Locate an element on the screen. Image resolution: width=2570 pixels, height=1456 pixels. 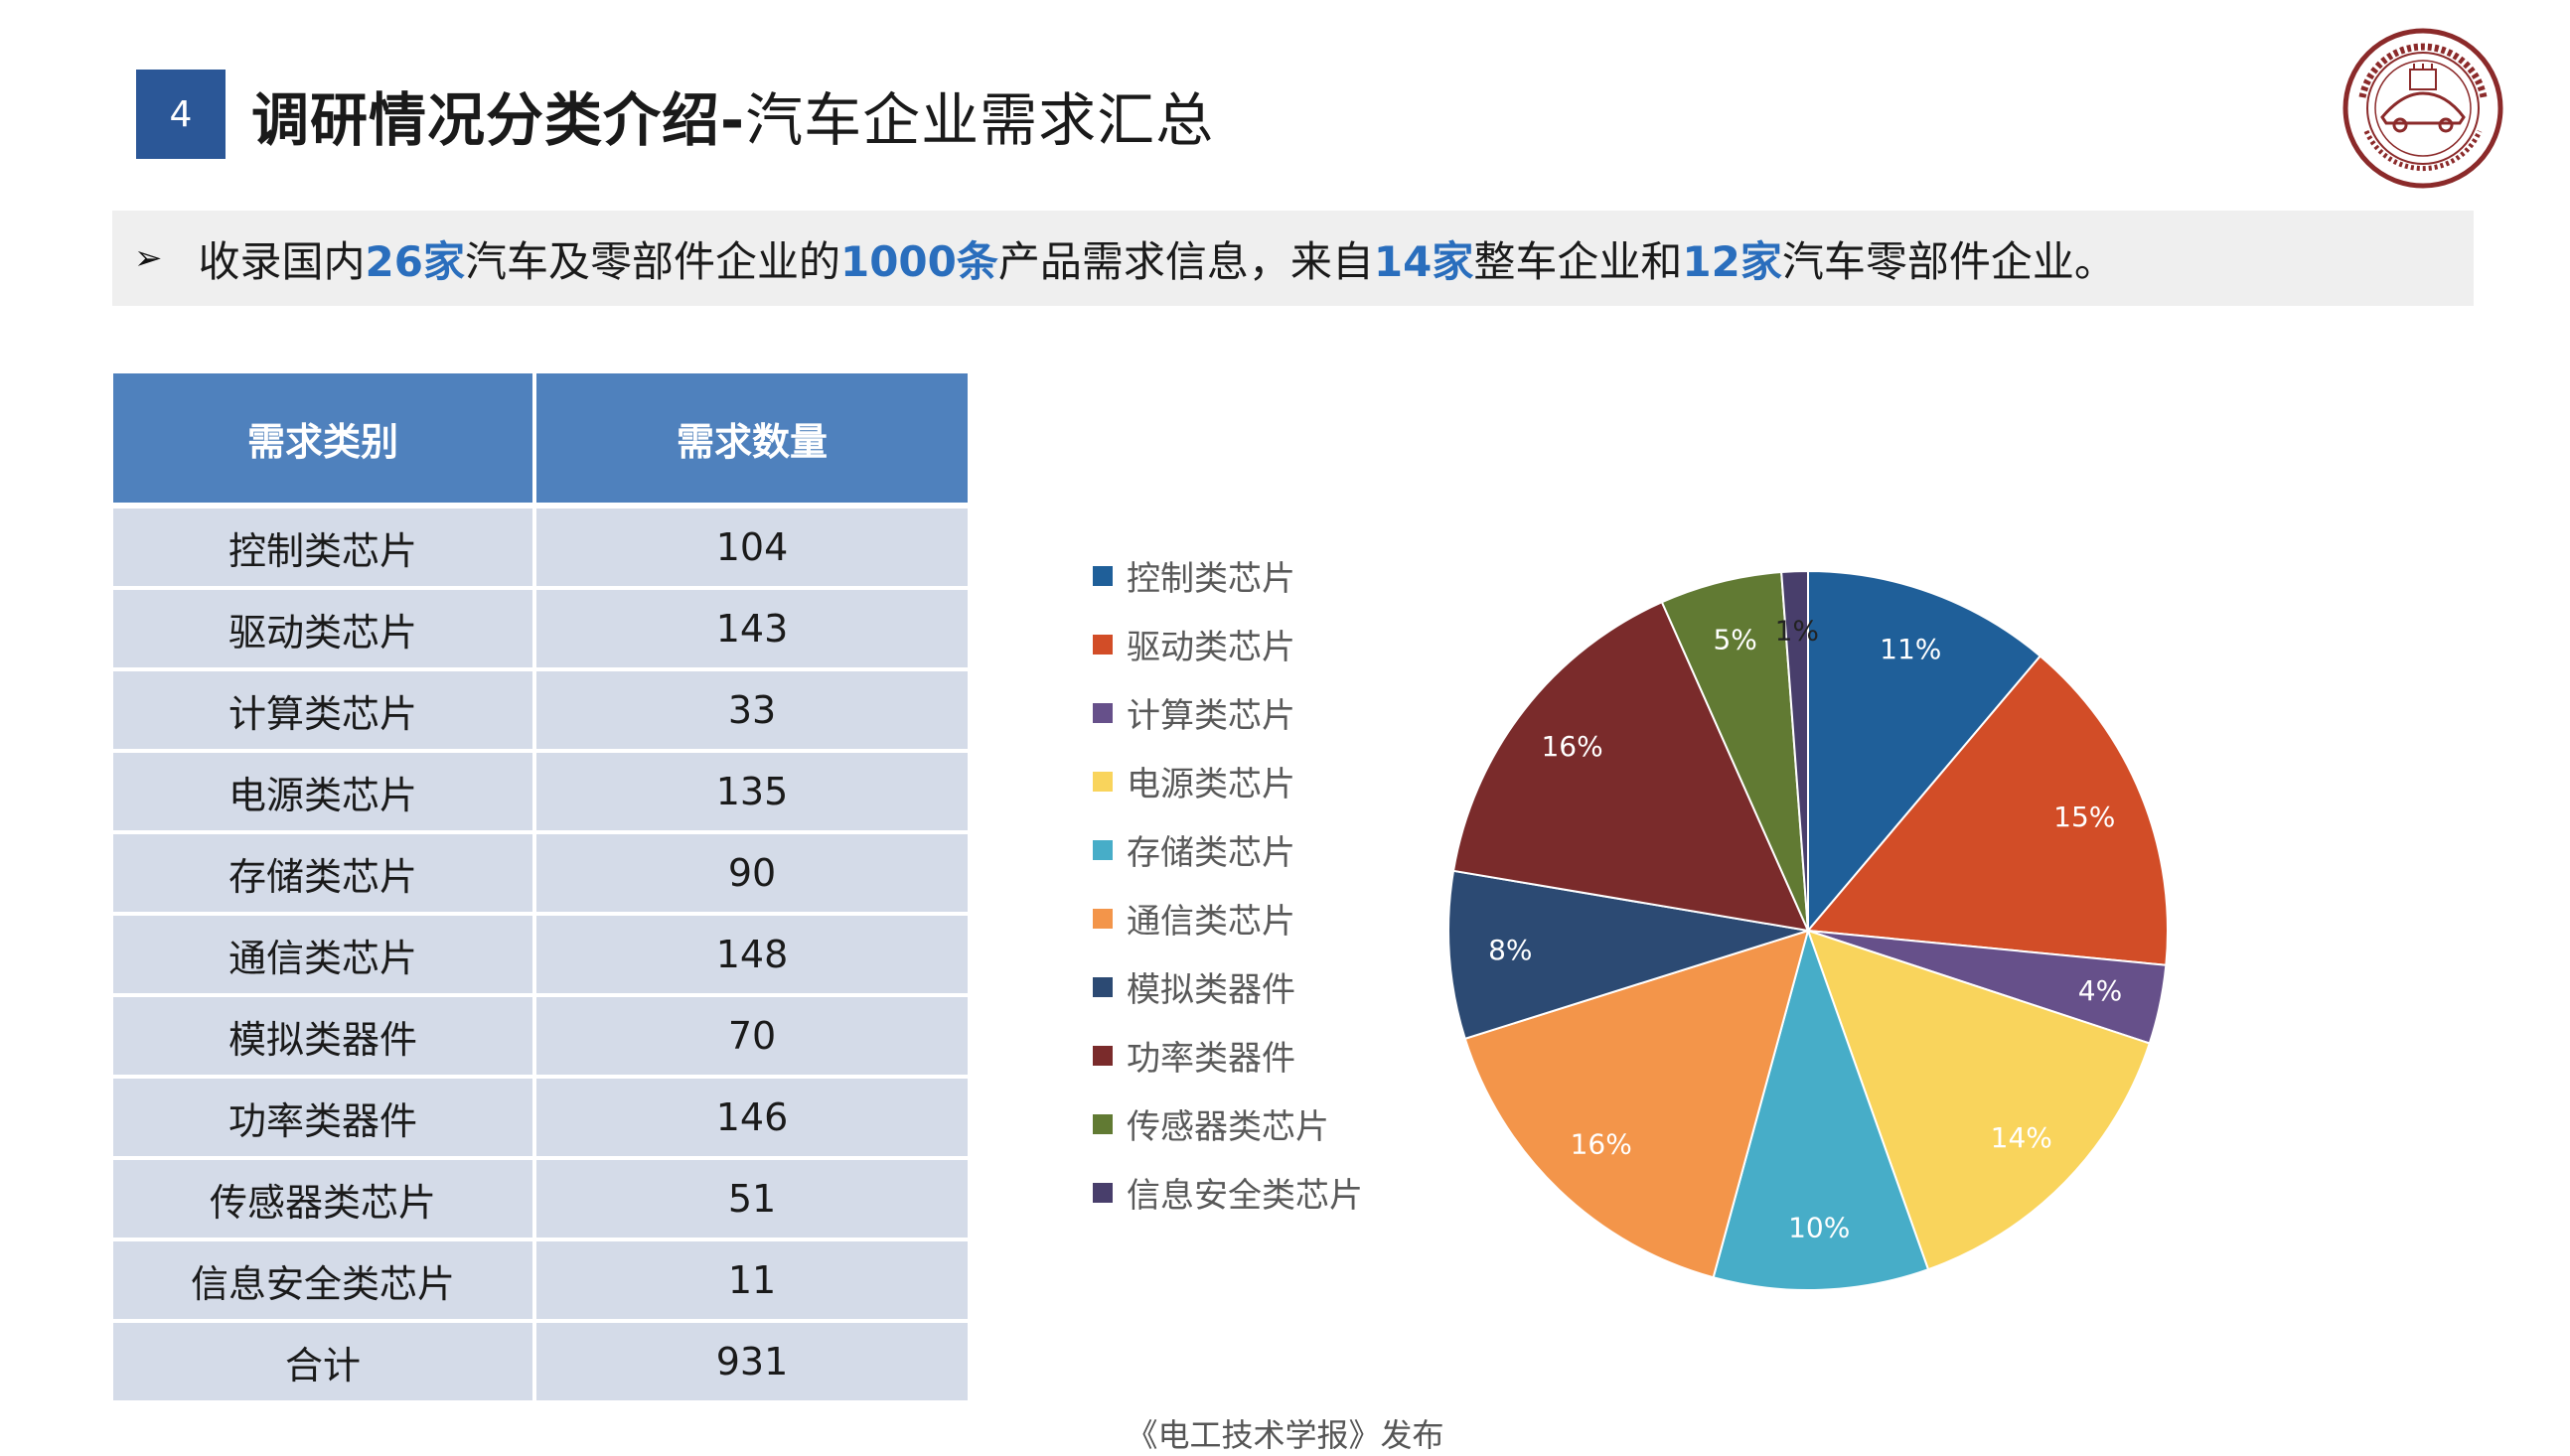
cell-count: 148 is located at coordinates (752, 956).